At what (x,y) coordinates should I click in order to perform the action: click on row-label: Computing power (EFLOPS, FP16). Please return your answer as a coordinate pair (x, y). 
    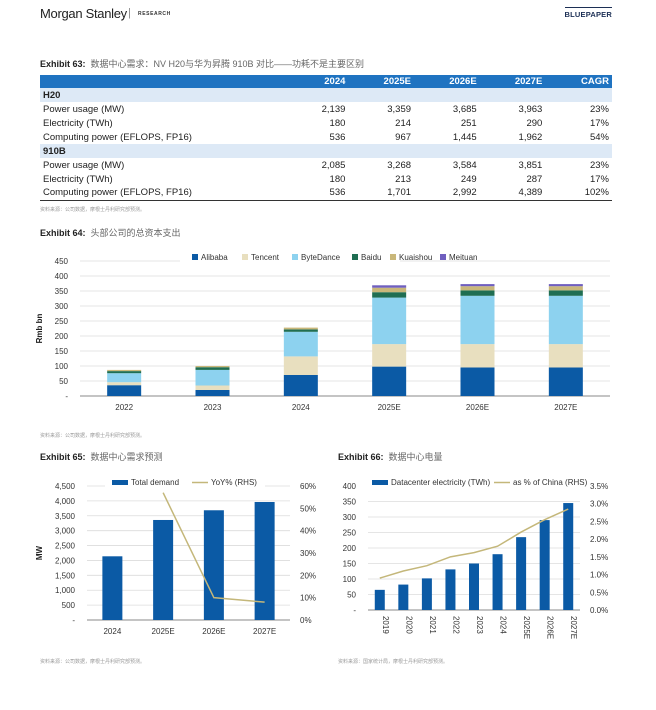
    Looking at the image, I should click on (165, 193).